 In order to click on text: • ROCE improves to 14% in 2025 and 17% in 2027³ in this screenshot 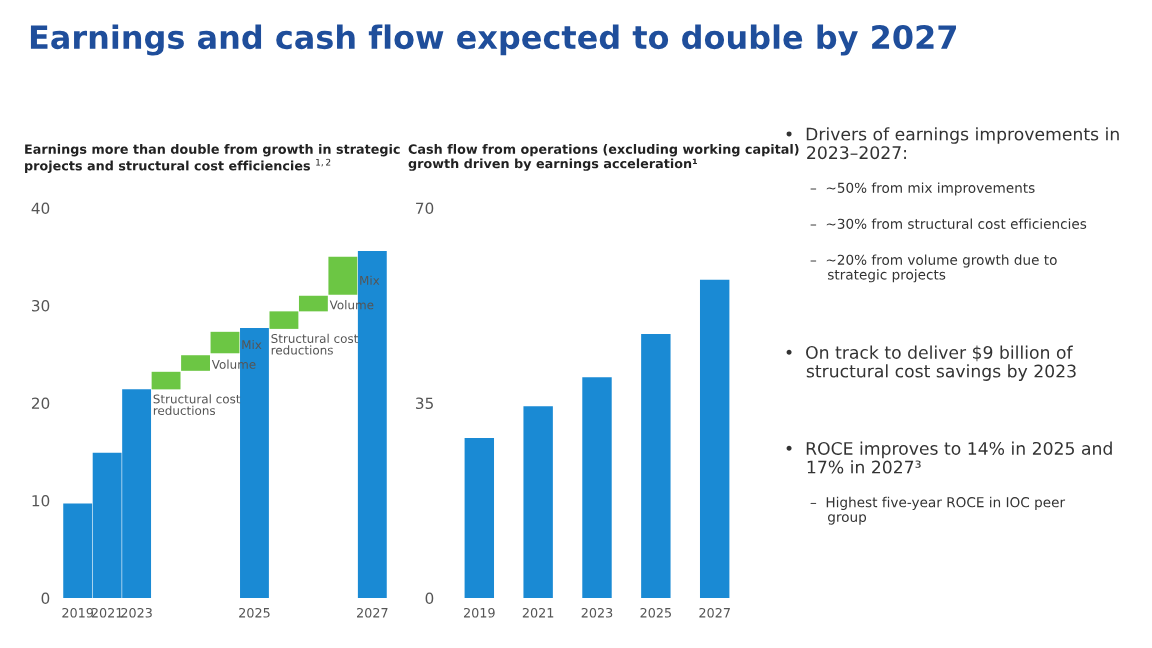, I will do `click(949, 457)`.